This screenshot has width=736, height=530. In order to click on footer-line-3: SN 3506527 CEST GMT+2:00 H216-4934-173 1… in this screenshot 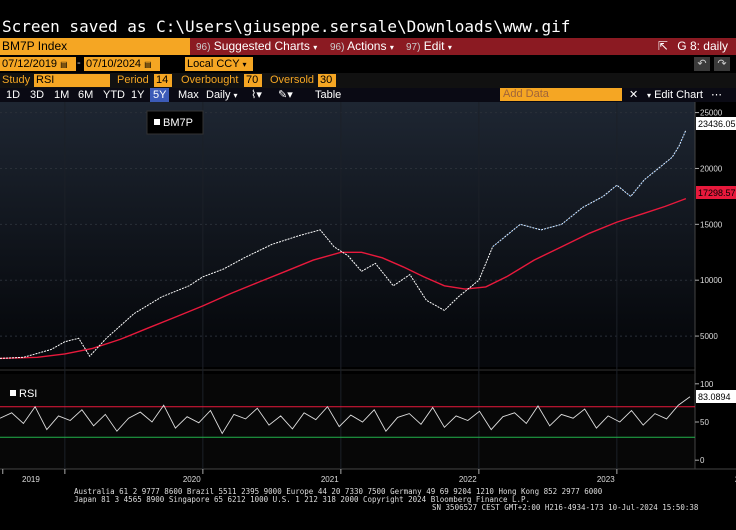, I will do `click(565, 507)`.